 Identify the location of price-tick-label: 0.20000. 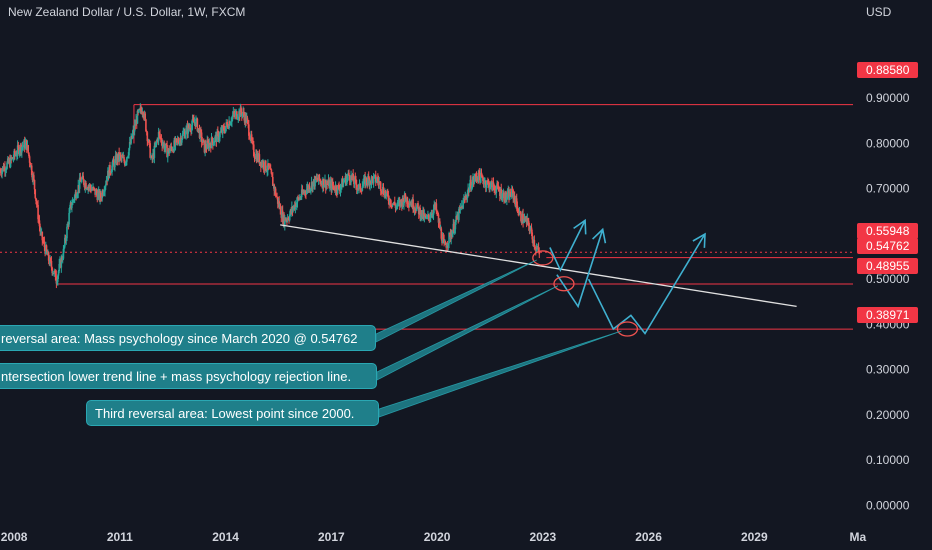
(888, 415).